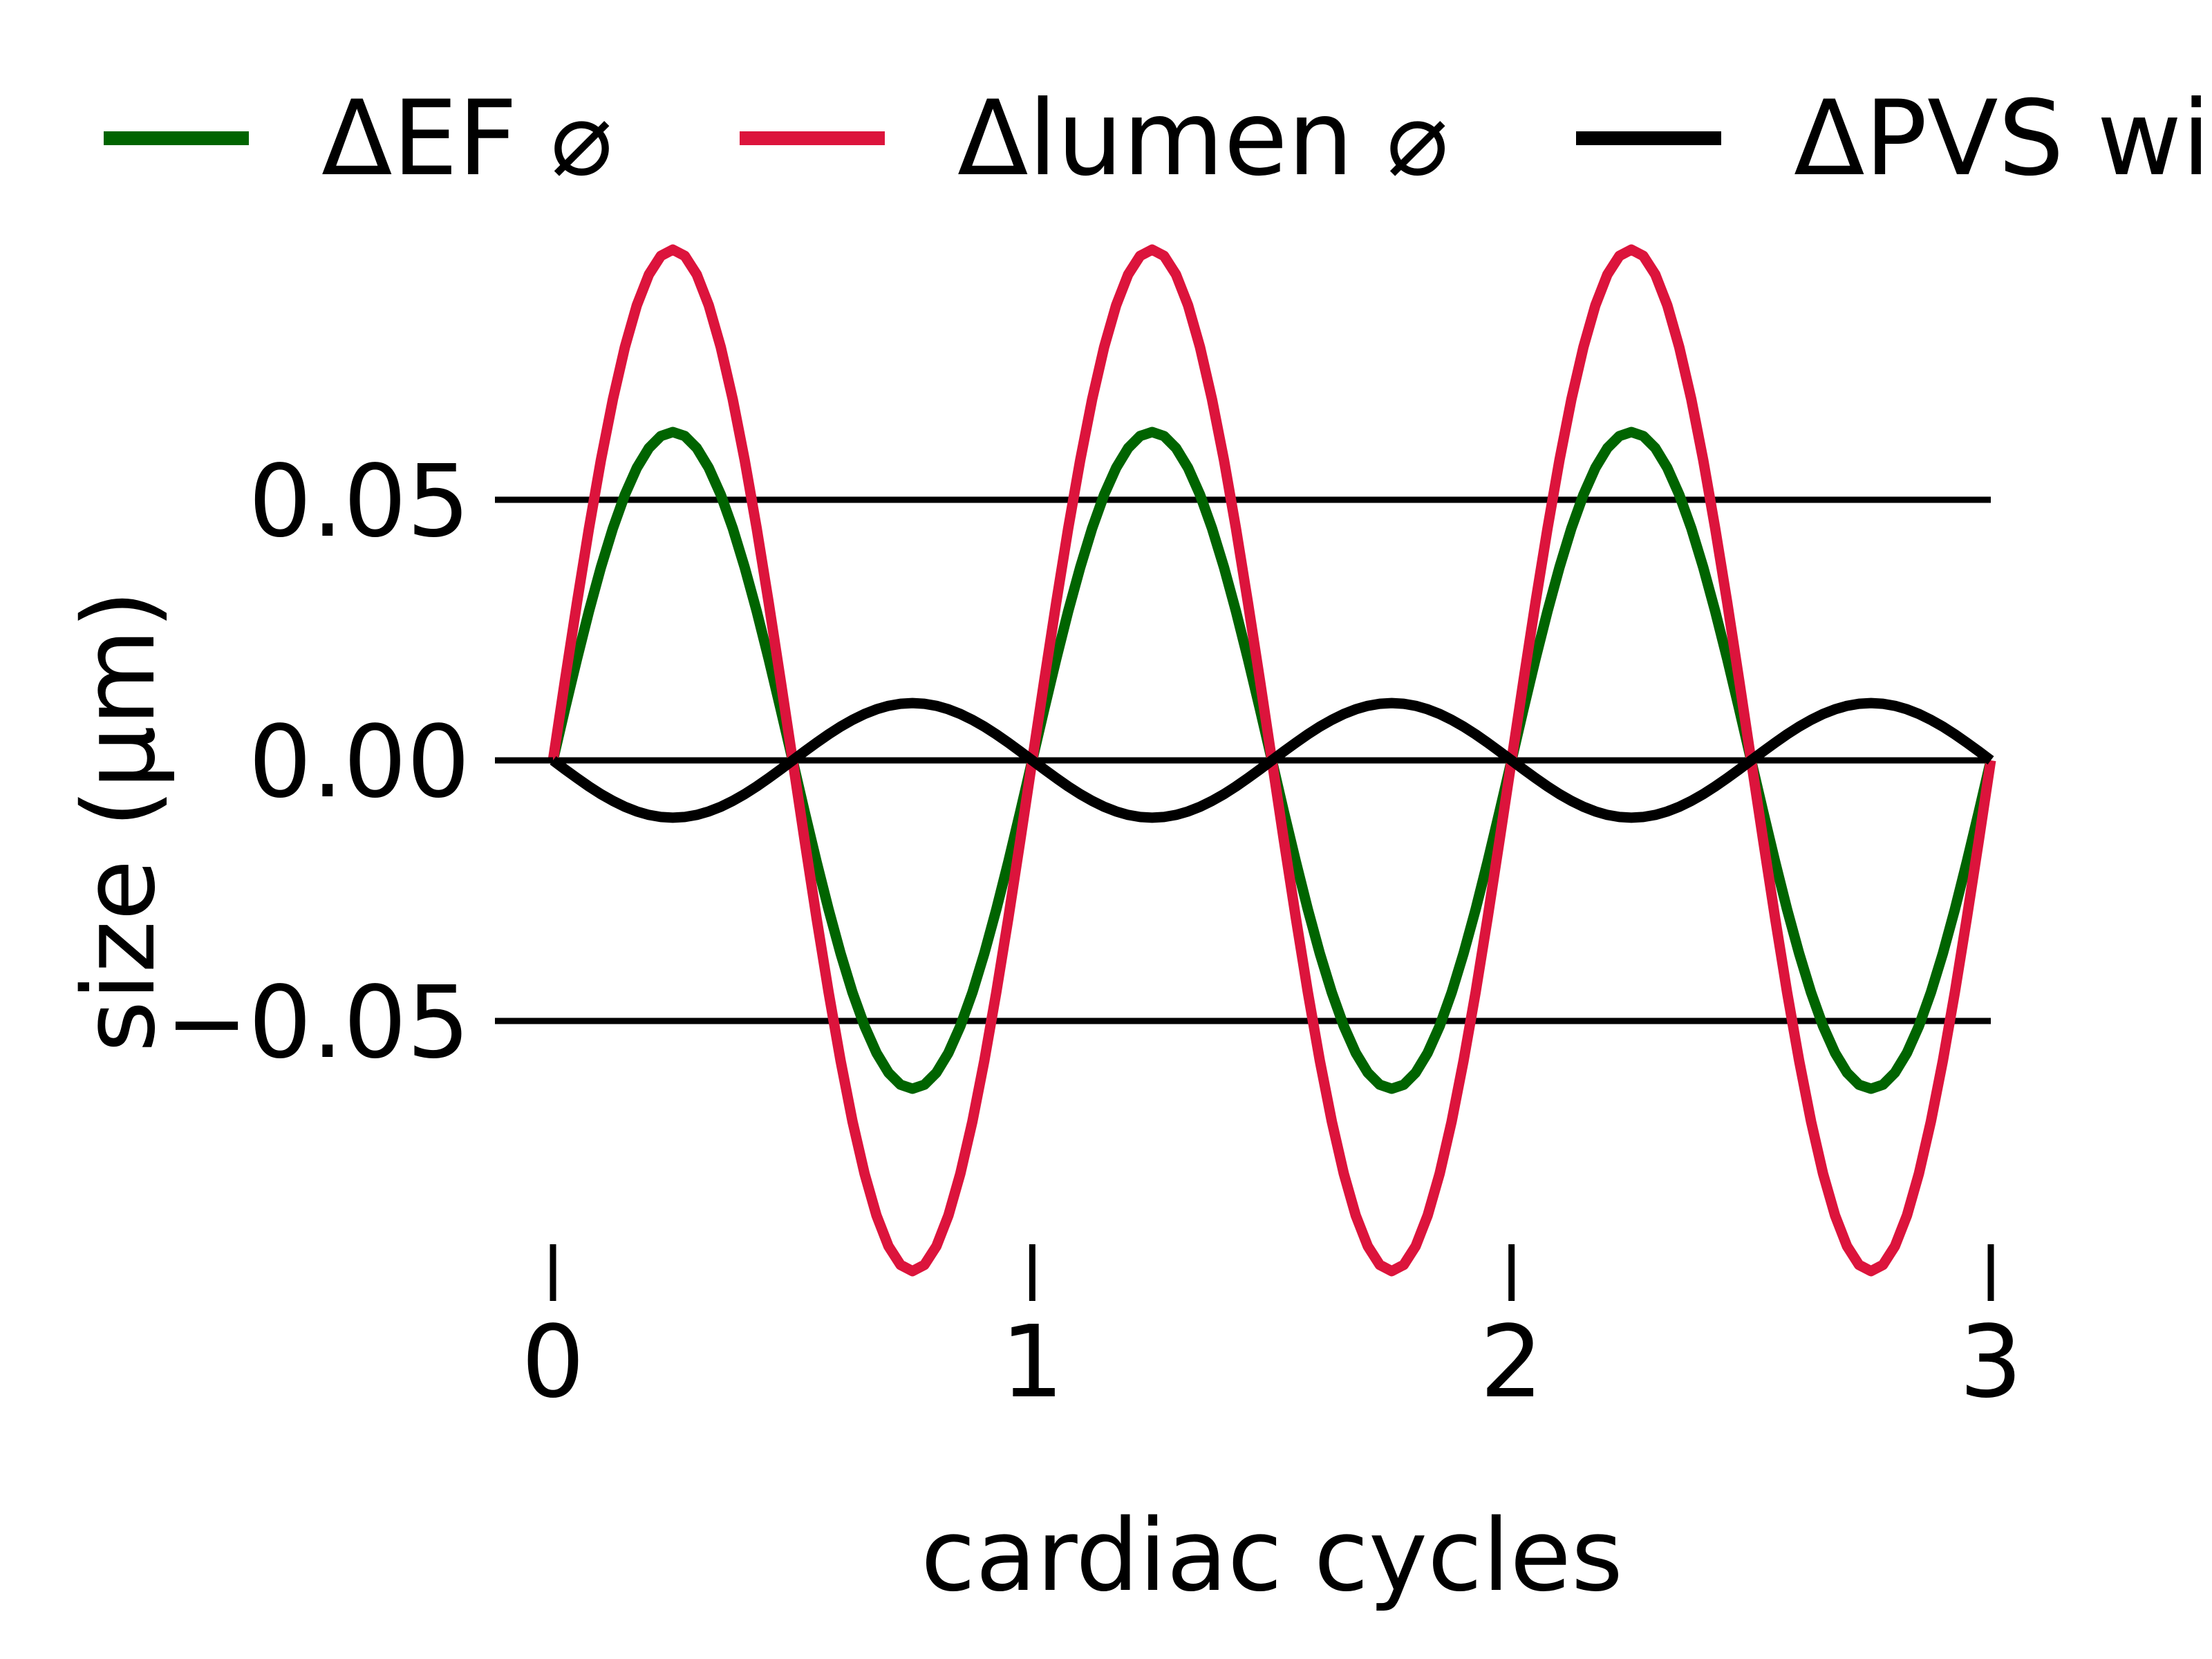 This screenshot has width=2212, height=1659. What do you see at coordinates (1272, 1332) in the screenshot?
I see `x-axis: 0 1 2 3` at bounding box center [1272, 1332].